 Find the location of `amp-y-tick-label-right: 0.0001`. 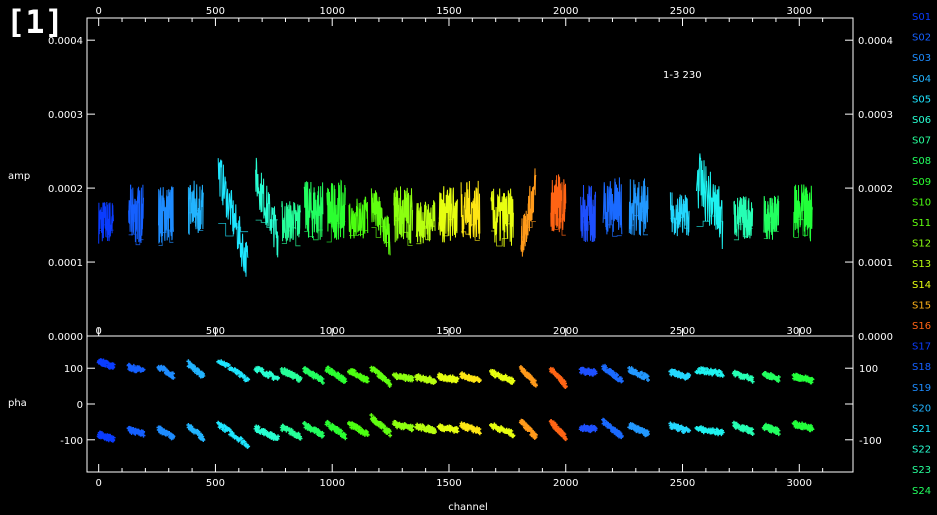

amp-y-tick-label-right: 0.0001 is located at coordinates (875, 263).